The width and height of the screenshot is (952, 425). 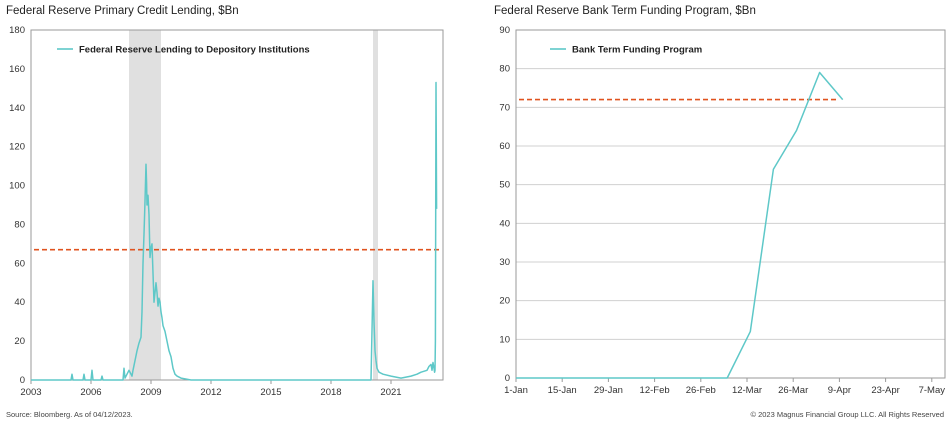 What do you see at coordinates (516, 390) in the screenshot?
I see `x-tick-label-0: 1-Jan` at bounding box center [516, 390].